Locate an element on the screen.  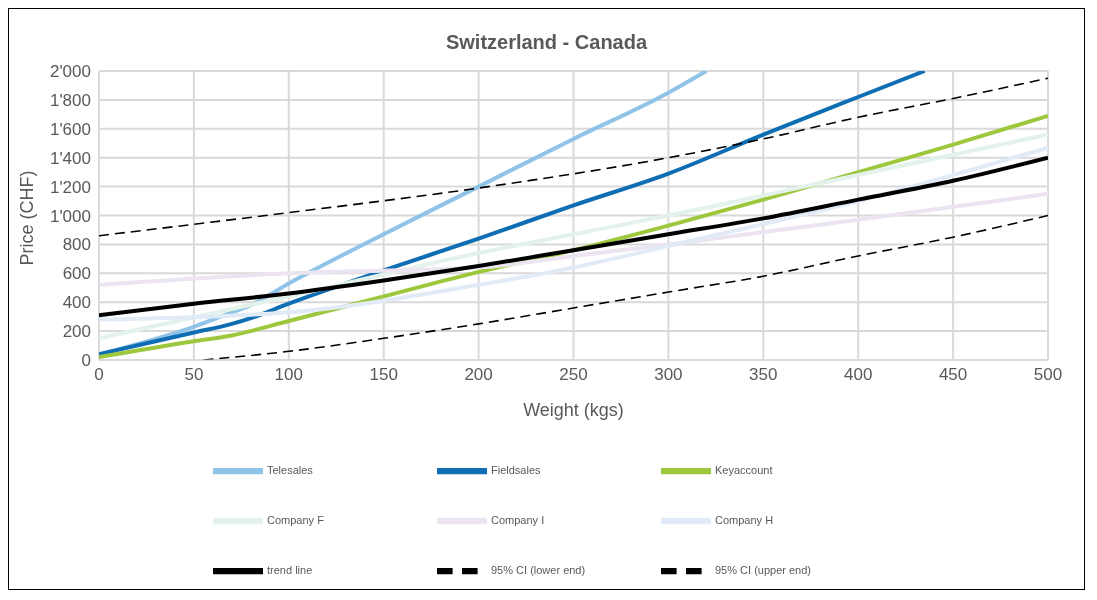
y-tick-label: 800 is located at coordinates (76, 245).